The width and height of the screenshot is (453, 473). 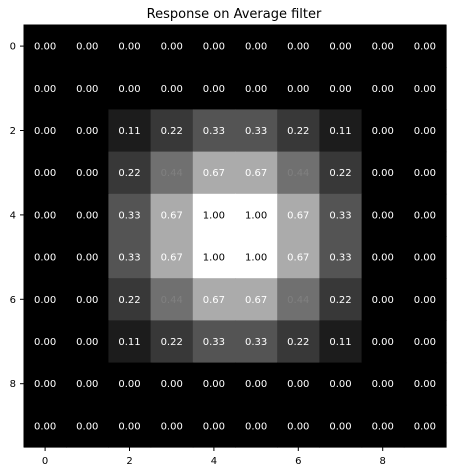 I want to click on cell-value-label-r8-c2: 0.00, so click(x=129, y=384).